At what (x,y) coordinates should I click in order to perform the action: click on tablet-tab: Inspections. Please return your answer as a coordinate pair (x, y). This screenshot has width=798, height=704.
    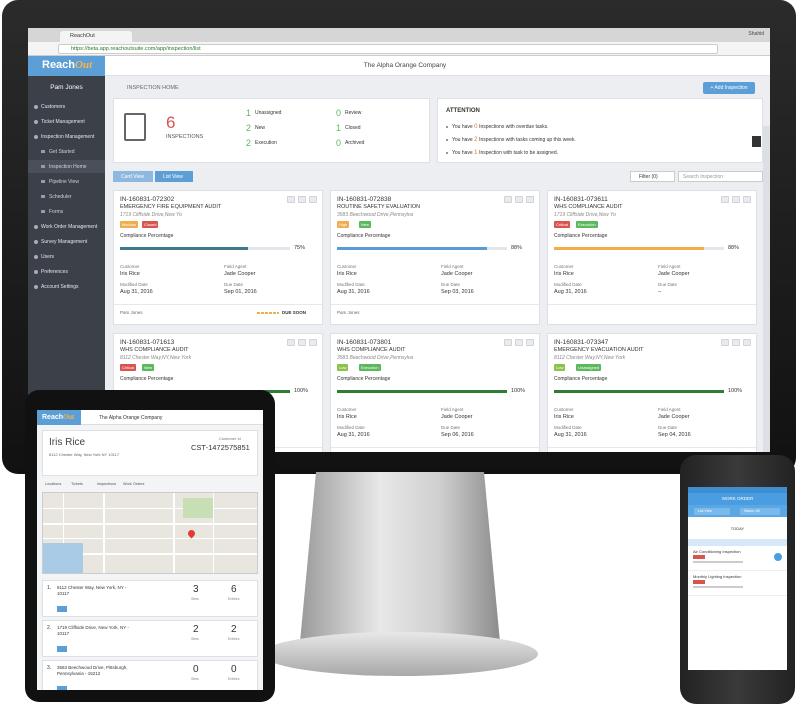
    Looking at the image, I should click on (107, 484).